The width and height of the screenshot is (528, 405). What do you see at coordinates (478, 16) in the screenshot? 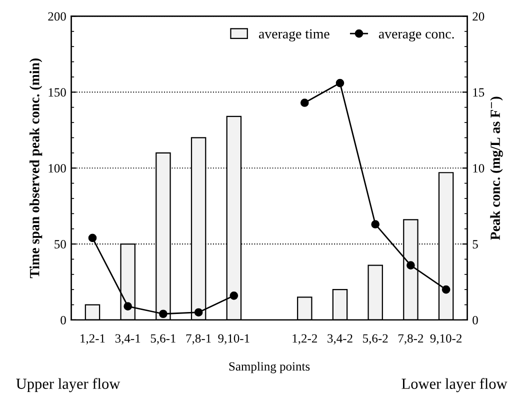
I see `y2-tick-label: 20` at bounding box center [478, 16].